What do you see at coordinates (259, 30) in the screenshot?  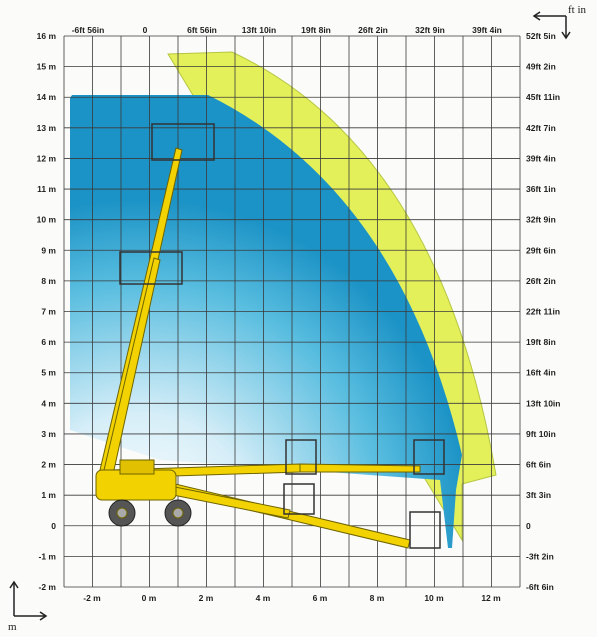 I see `top-axis-label: 13ft 10in` at bounding box center [259, 30].